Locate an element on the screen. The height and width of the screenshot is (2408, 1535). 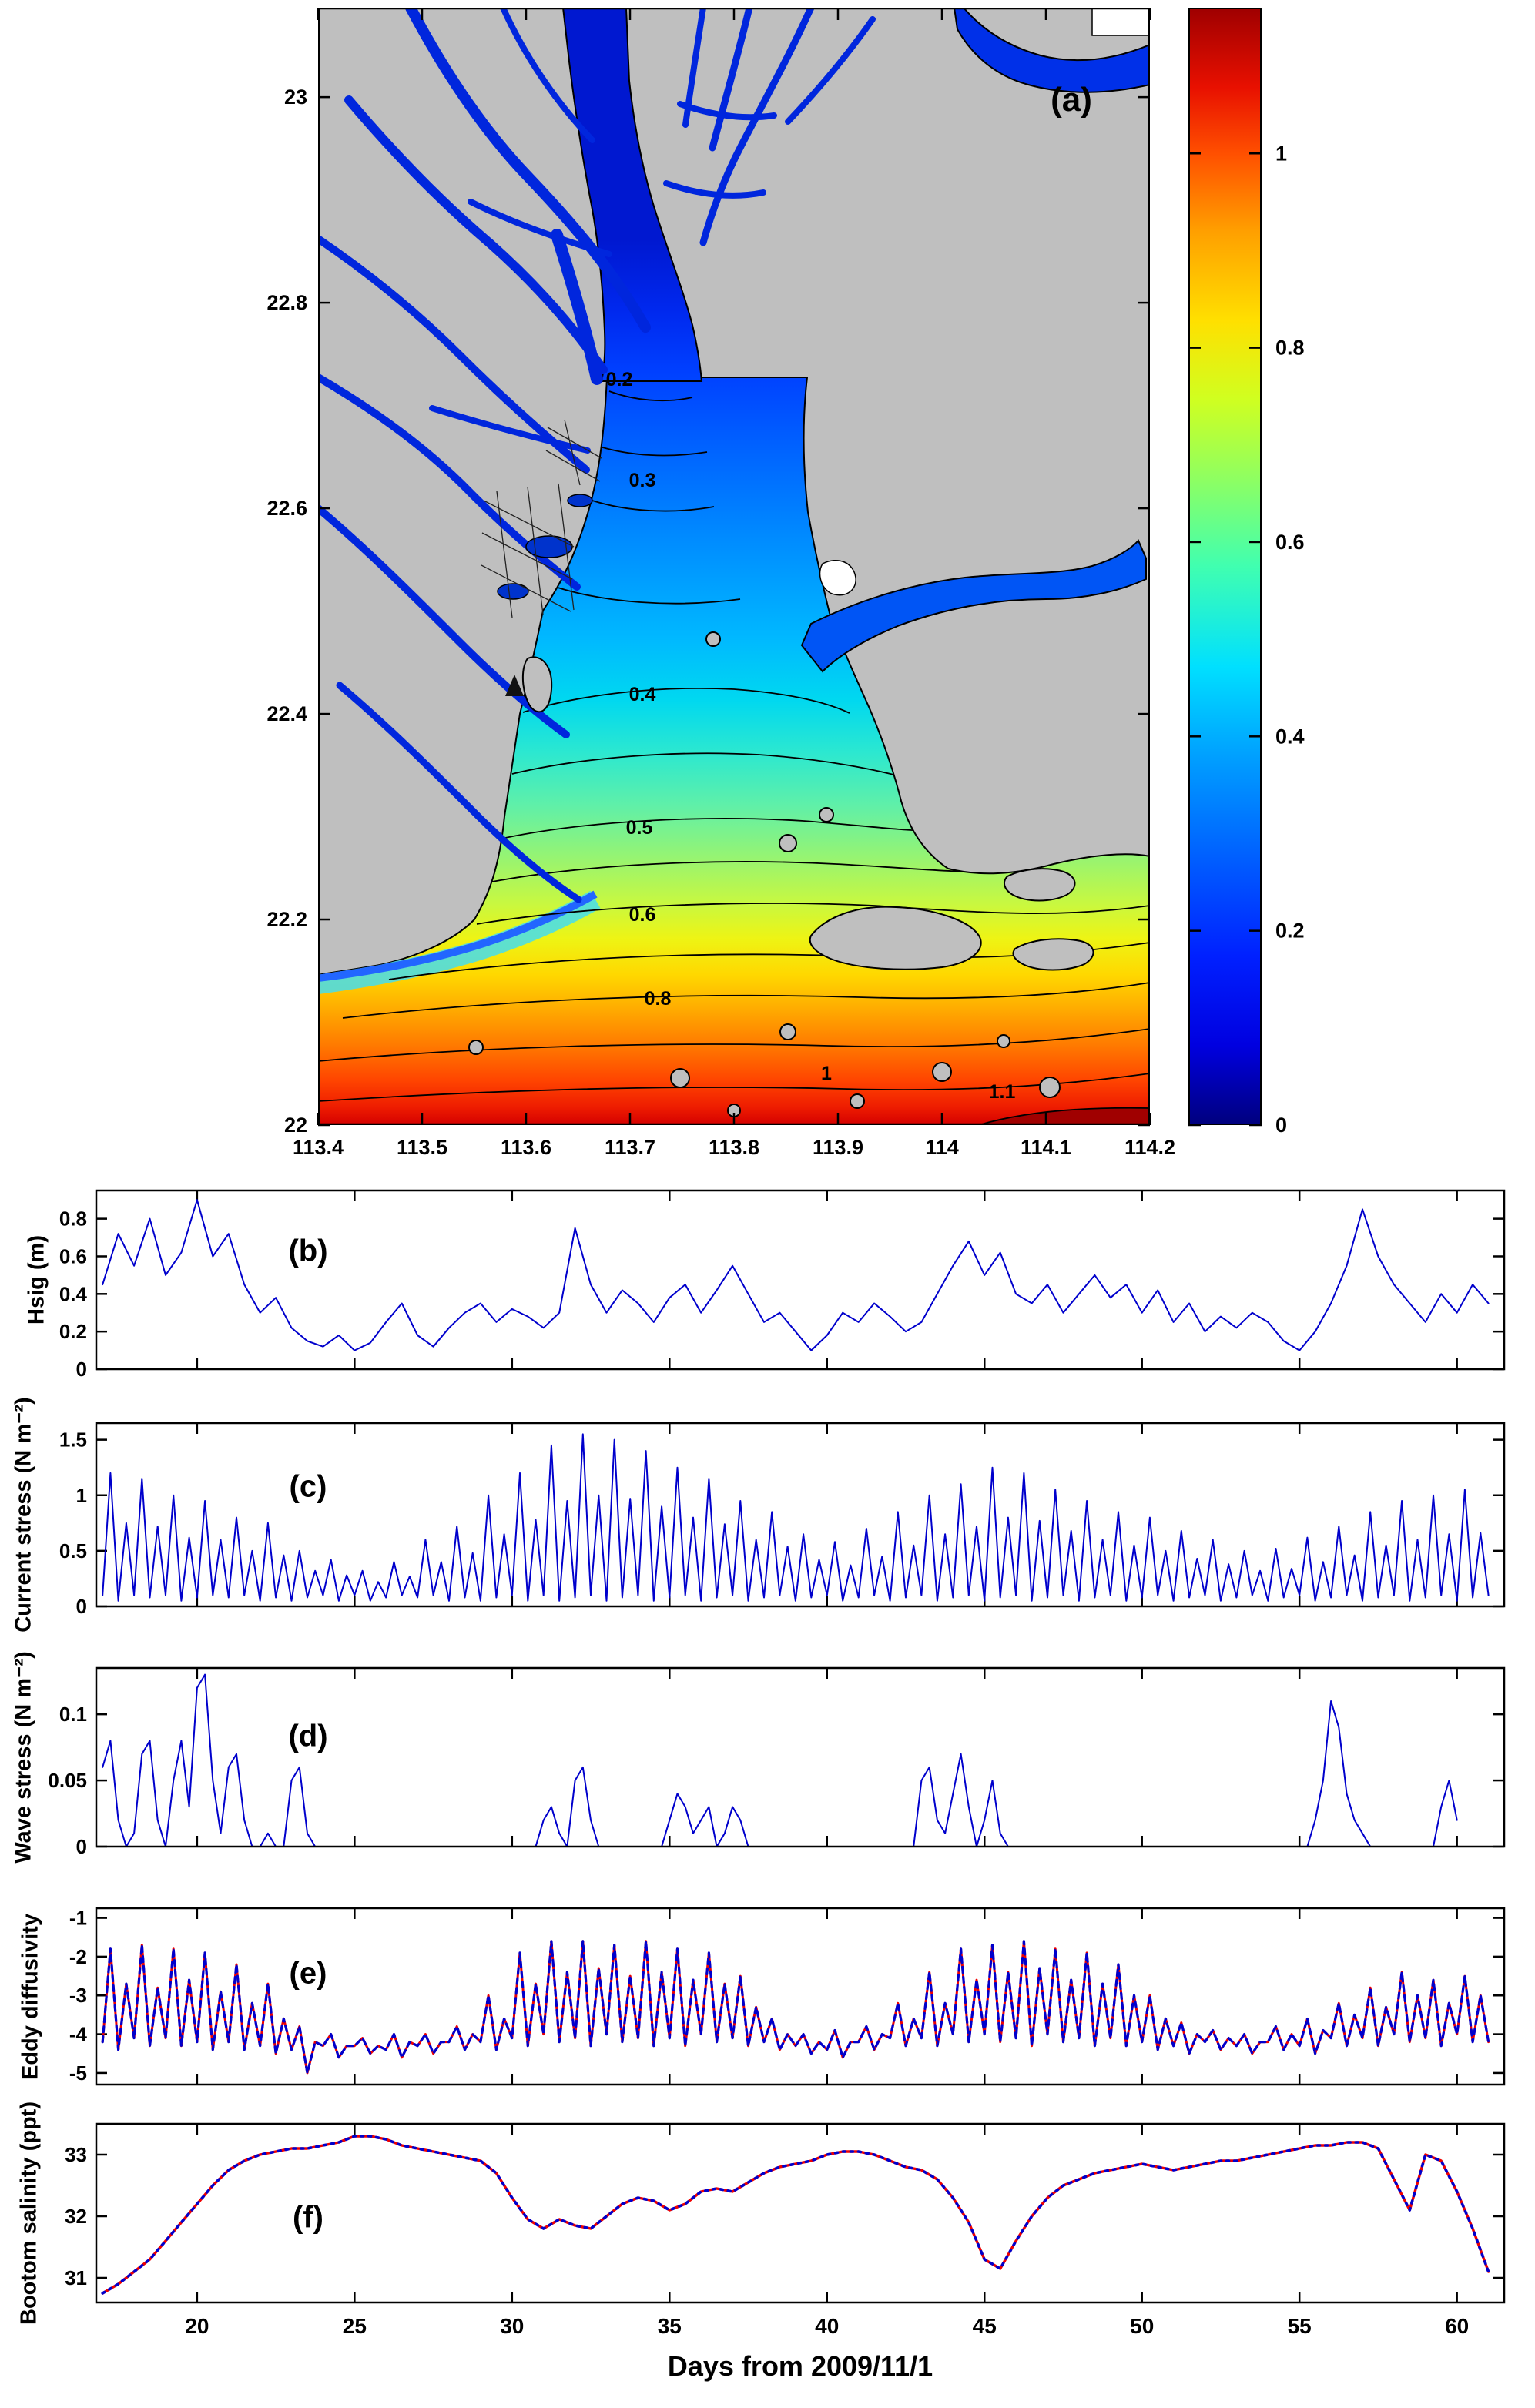
tick-label: 114.1 is located at coordinates (1046, 1147).